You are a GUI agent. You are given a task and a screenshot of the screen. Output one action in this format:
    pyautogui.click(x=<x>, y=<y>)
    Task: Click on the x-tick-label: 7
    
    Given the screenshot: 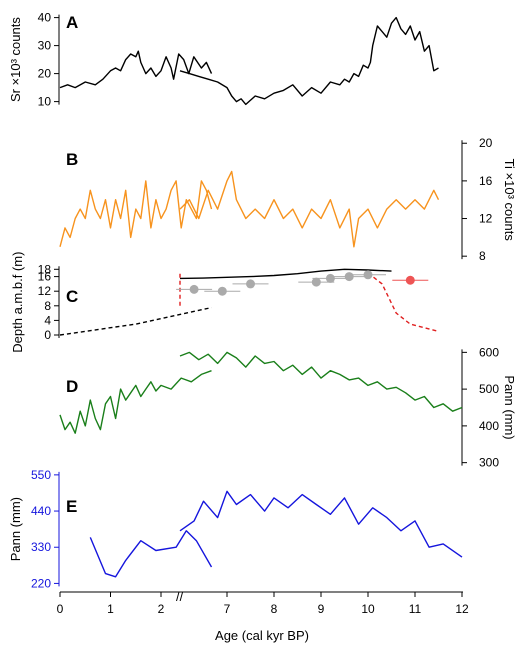 What is the action you would take?
    pyautogui.click(x=227, y=609)
    